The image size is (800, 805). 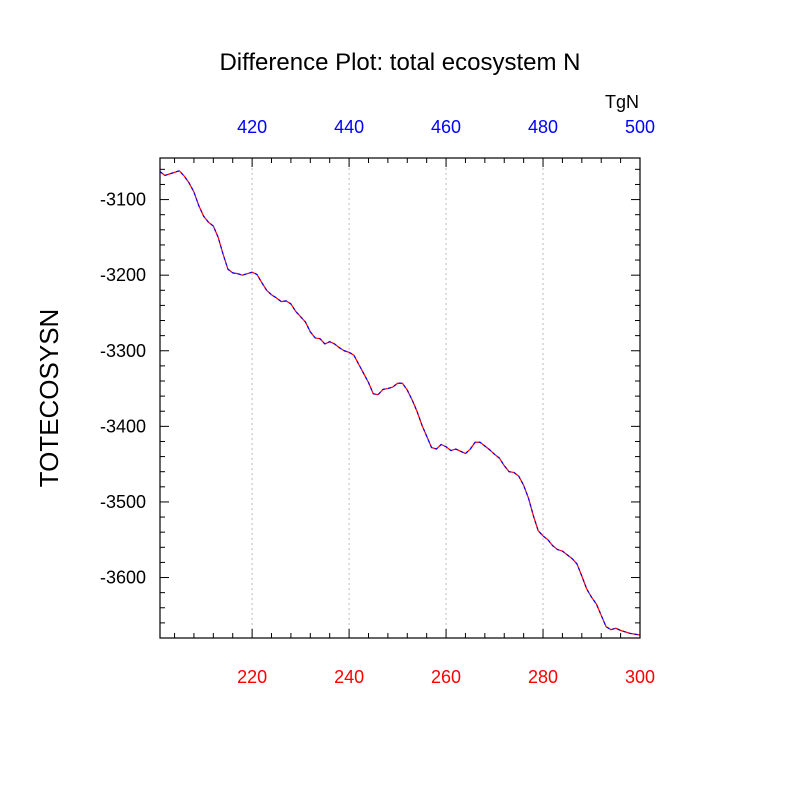 What do you see at coordinates (349, 677) in the screenshot?
I see `x-bottom-tick-label: 240` at bounding box center [349, 677].